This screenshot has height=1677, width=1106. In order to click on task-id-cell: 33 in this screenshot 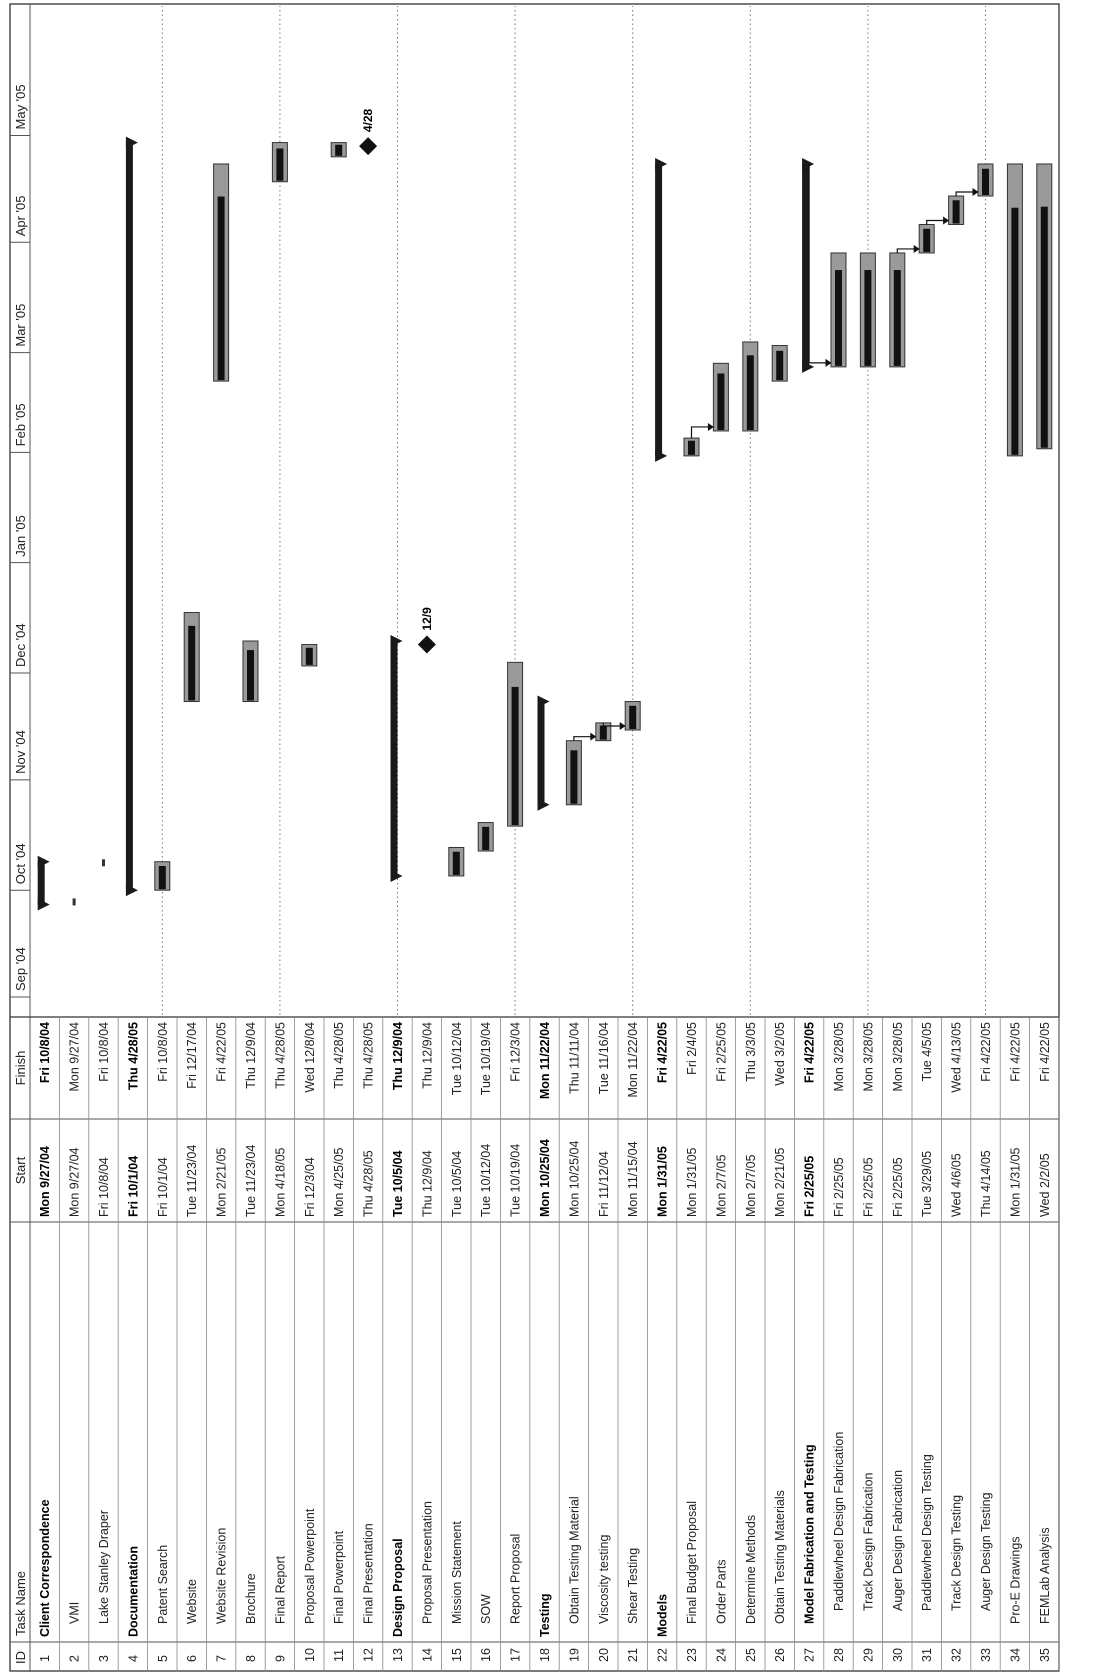, I will do `click(986, 1655)`.